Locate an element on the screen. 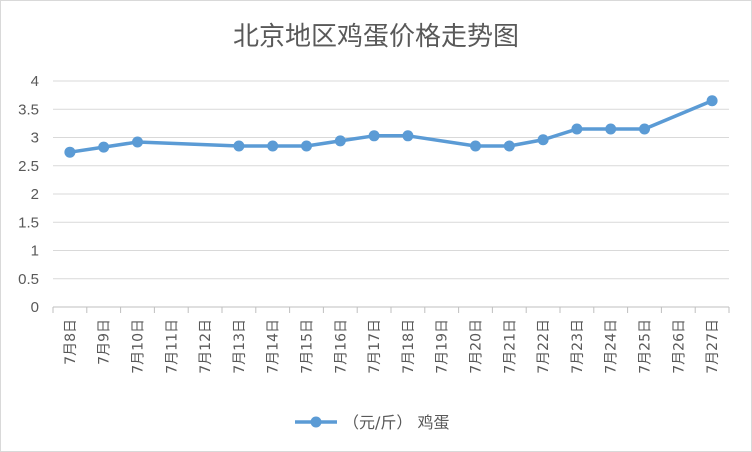 The width and height of the screenshot is (752, 452). x-tick-label: 7月26日 is located at coordinates (679, 346).